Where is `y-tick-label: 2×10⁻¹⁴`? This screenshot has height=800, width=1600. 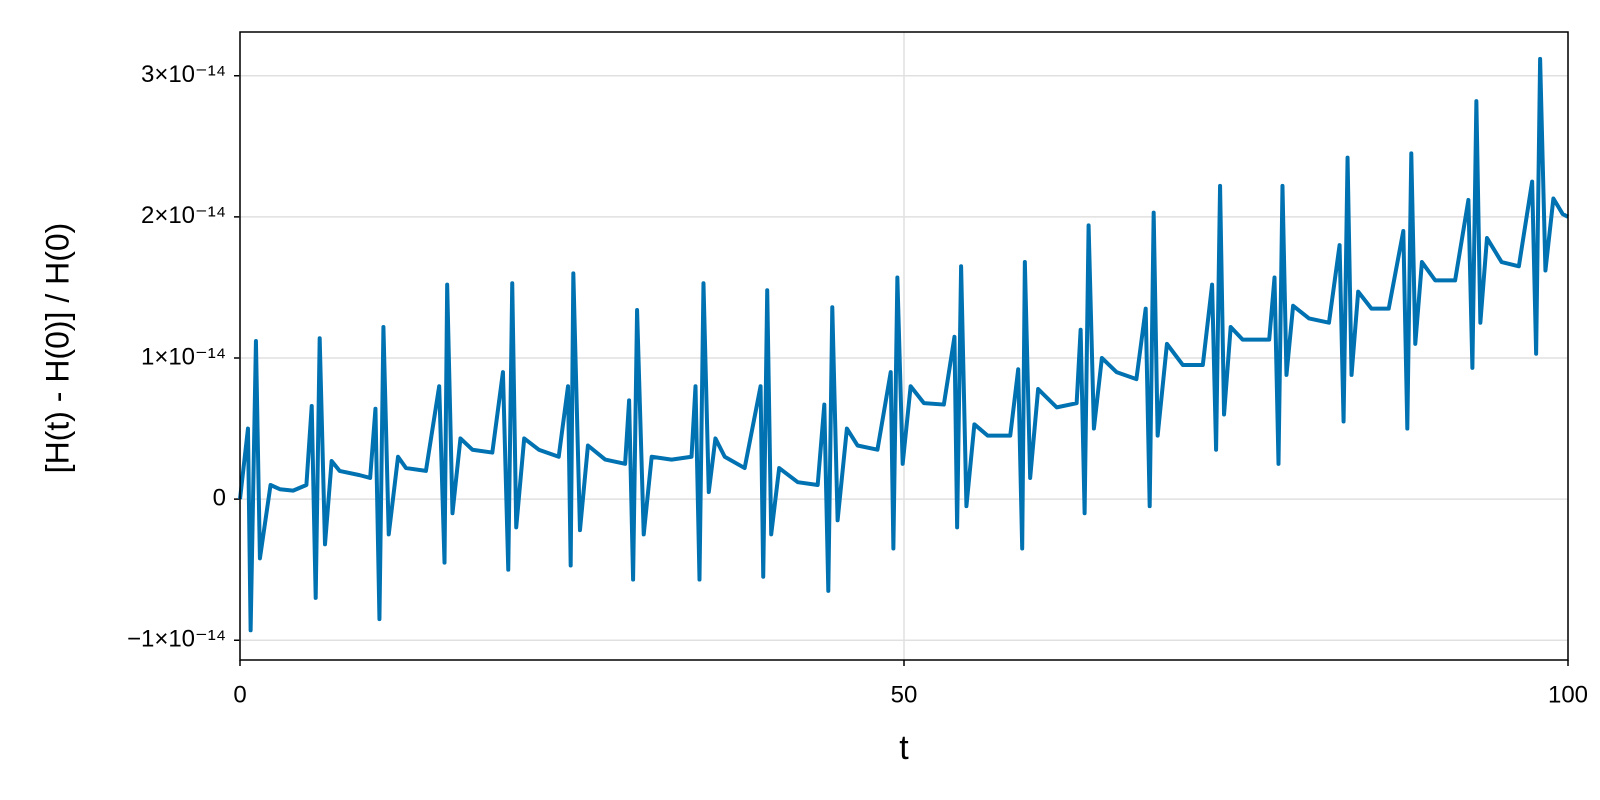 y-tick-label: 2×10⁻¹⁴ is located at coordinates (183, 215).